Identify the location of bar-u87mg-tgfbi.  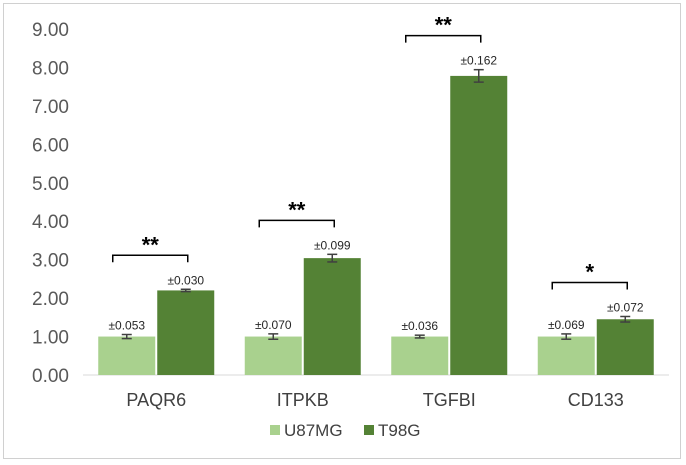
(420, 355).